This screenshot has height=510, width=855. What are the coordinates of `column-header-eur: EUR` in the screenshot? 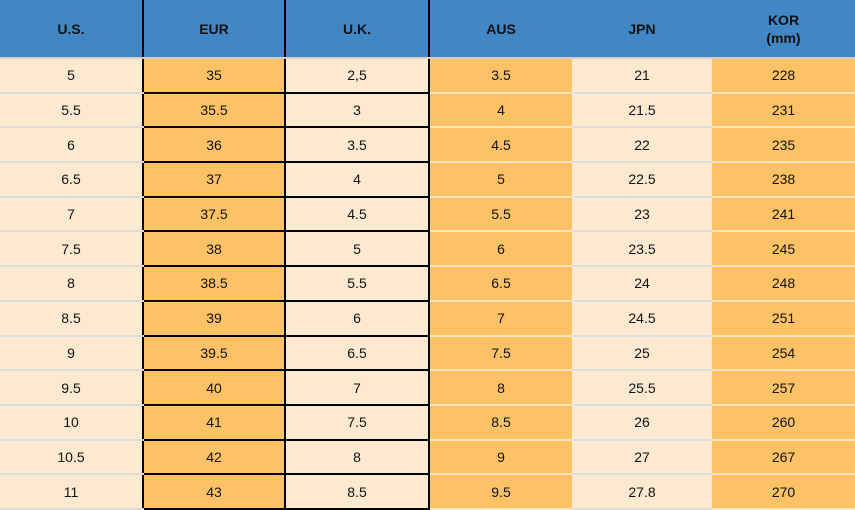 It's located at (214, 29).